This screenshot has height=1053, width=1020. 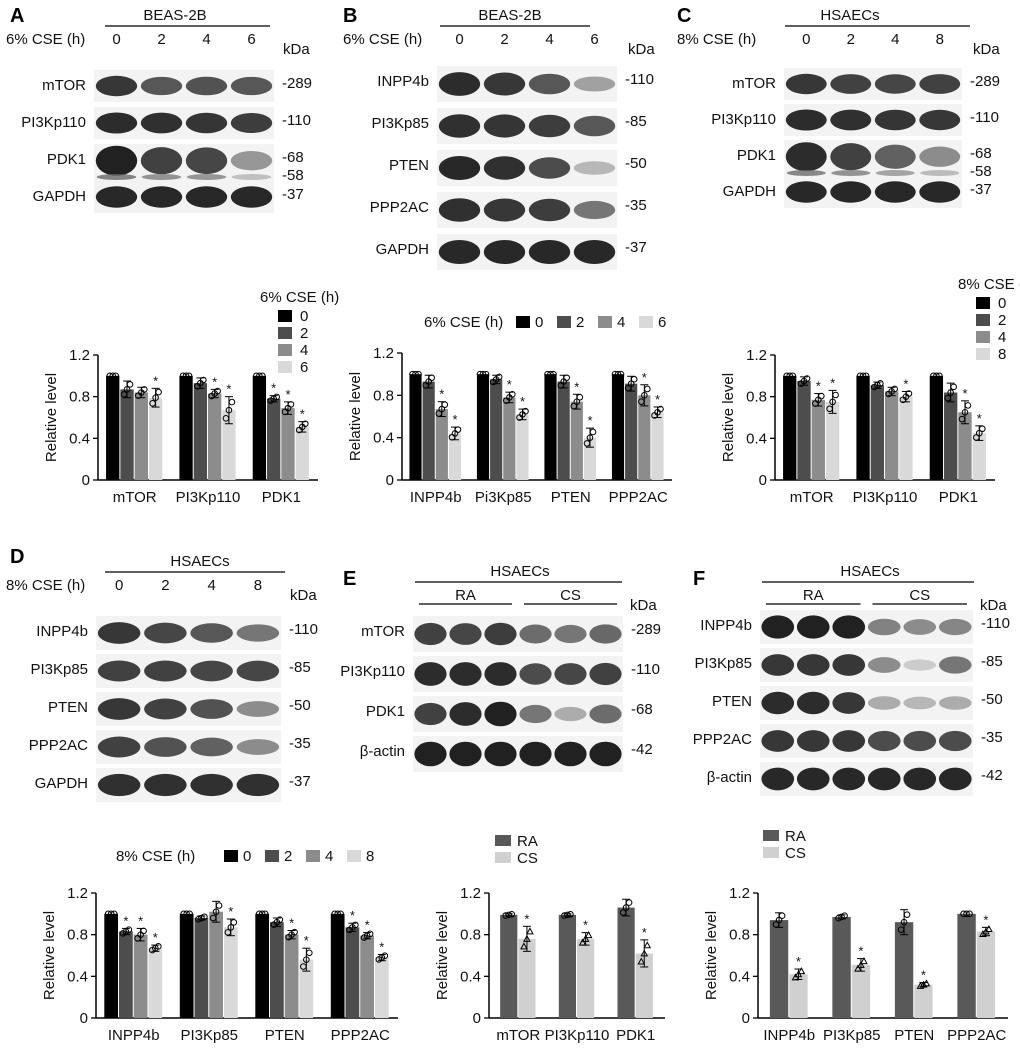 I want to click on protein-label: β-actin, so click(x=382, y=751).